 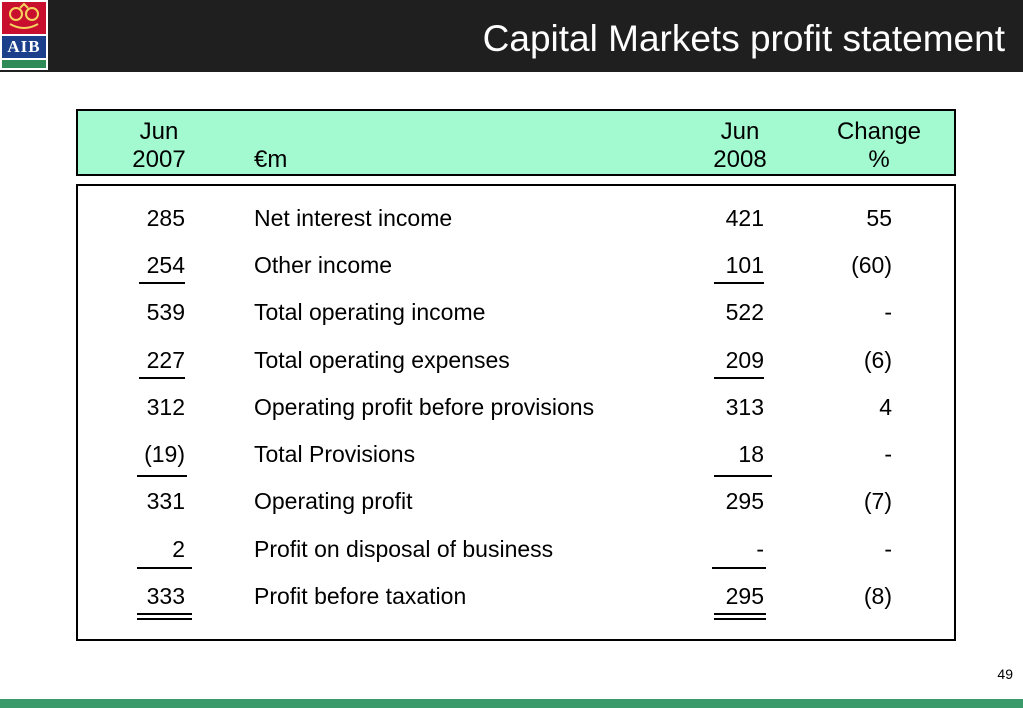 I want to click on table-row: (19) Total Provisions 18 -, so click(x=516, y=454).